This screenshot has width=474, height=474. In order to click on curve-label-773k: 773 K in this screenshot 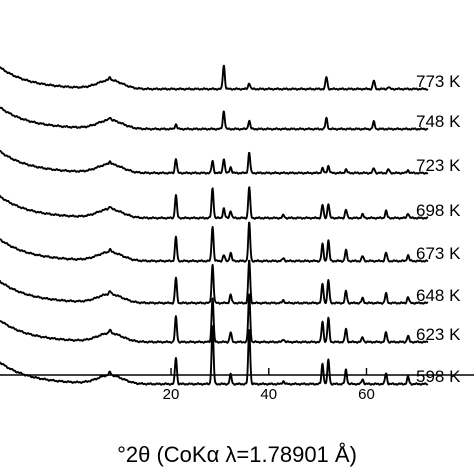, I will do `click(438, 81)`.